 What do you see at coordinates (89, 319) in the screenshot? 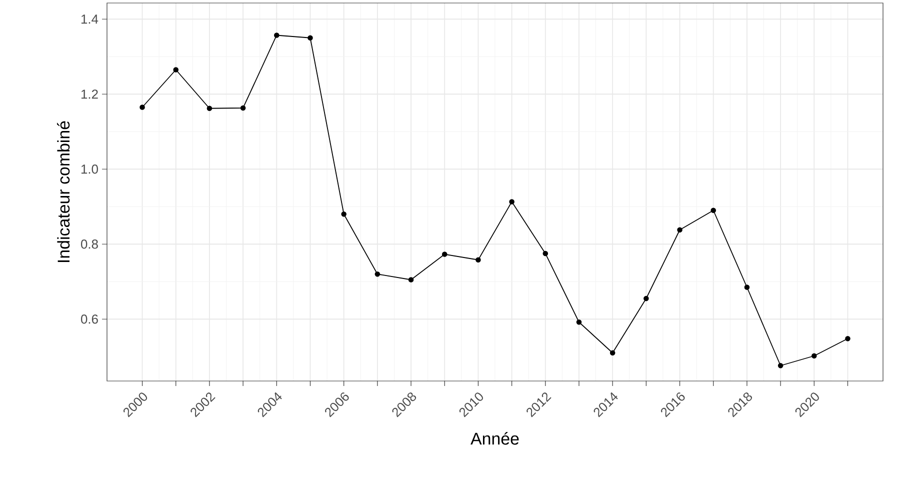
I see `y-tick-label: 0.6` at bounding box center [89, 319].